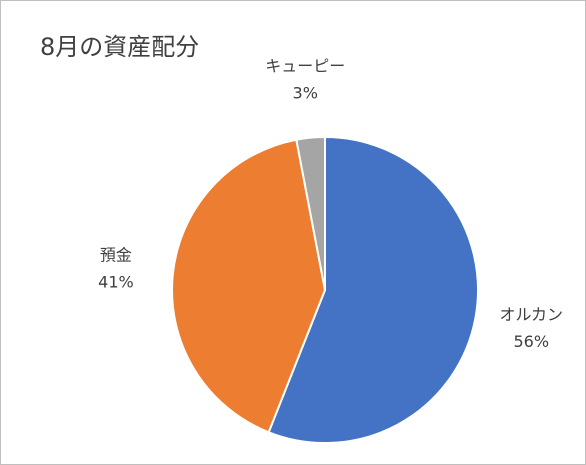  I want to click on slice-category-label: オルカン, so click(532, 314).